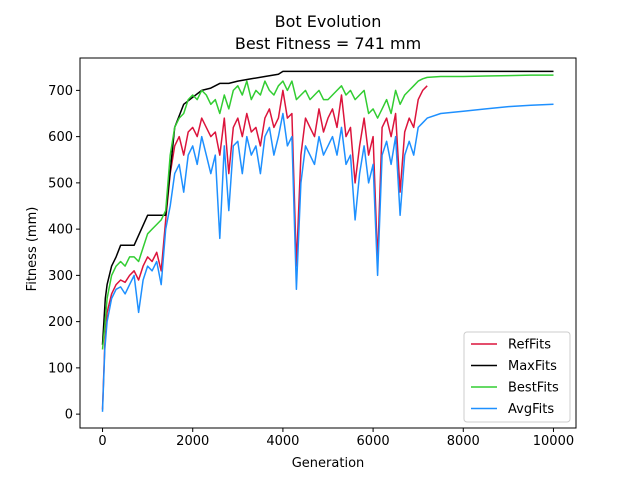 This screenshot has height=480, width=640. Describe the element at coordinates (328, 43) in the screenshot. I see `chart-subtitle: Best Fitness = 741 mm` at that location.